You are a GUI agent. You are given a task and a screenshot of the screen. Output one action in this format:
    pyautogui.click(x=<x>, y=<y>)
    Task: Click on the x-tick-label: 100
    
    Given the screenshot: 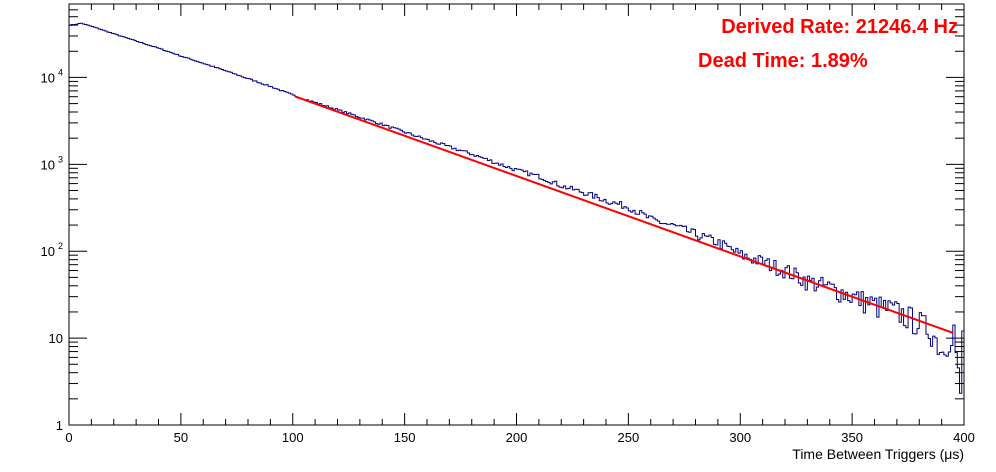 What is the action you would take?
    pyautogui.click(x=293, y=437)
    